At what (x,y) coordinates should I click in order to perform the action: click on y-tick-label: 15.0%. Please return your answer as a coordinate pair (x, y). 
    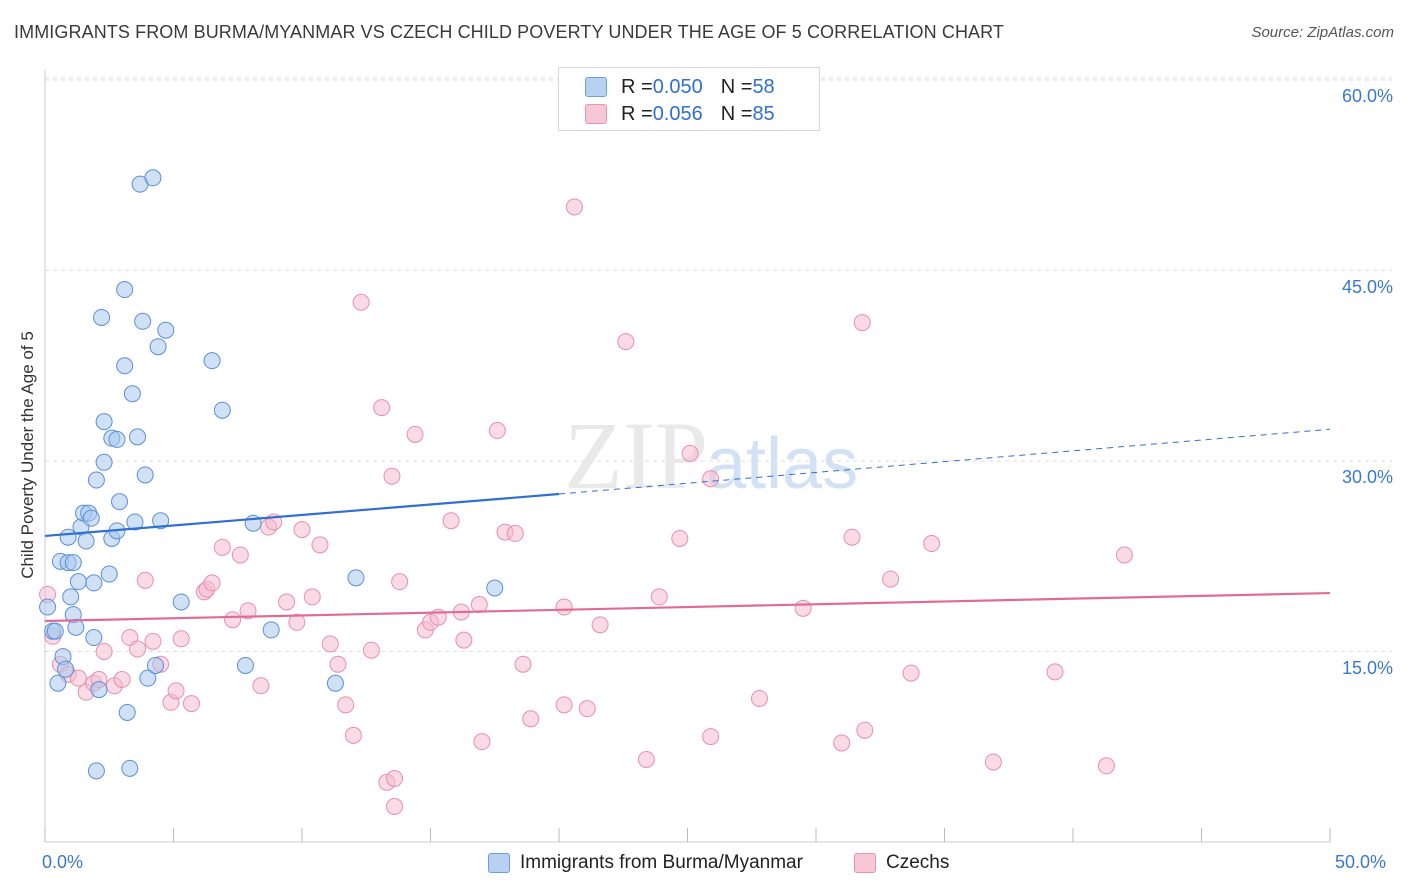
    Looking at the image, I should click on (1367, 667).